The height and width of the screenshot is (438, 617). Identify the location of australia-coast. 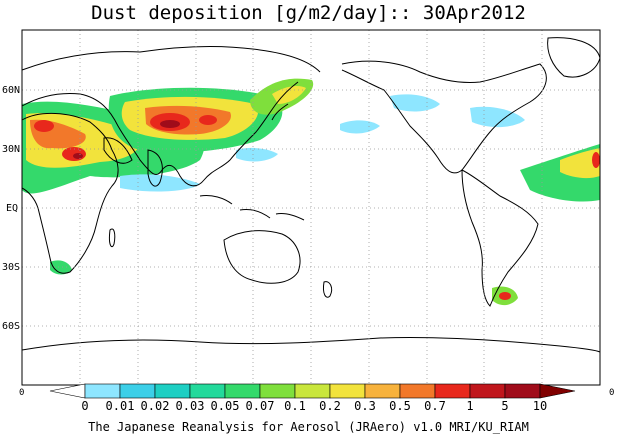
(262, 257).